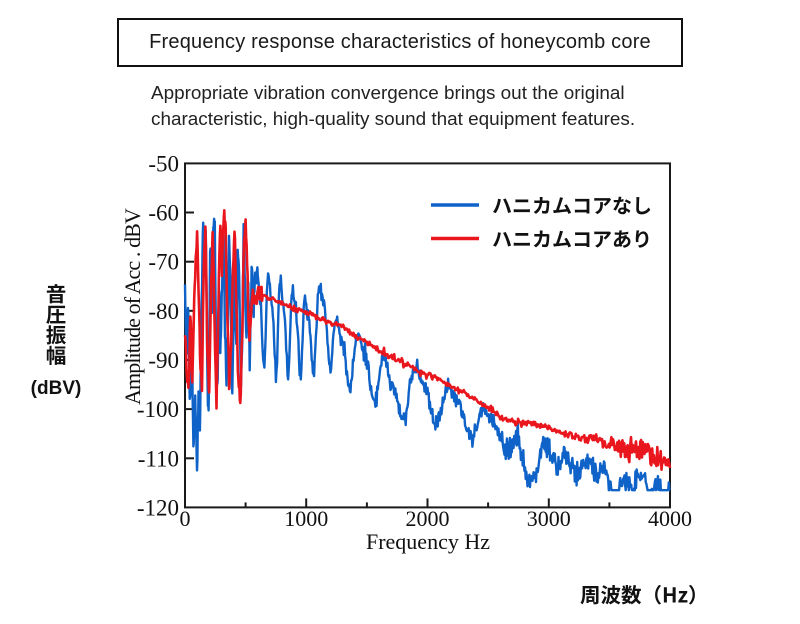 This screenshot has height=624, width=800. Describe the element at coordinates (158, 409) in the screenshot. I see `svg-text: -100` at that location.